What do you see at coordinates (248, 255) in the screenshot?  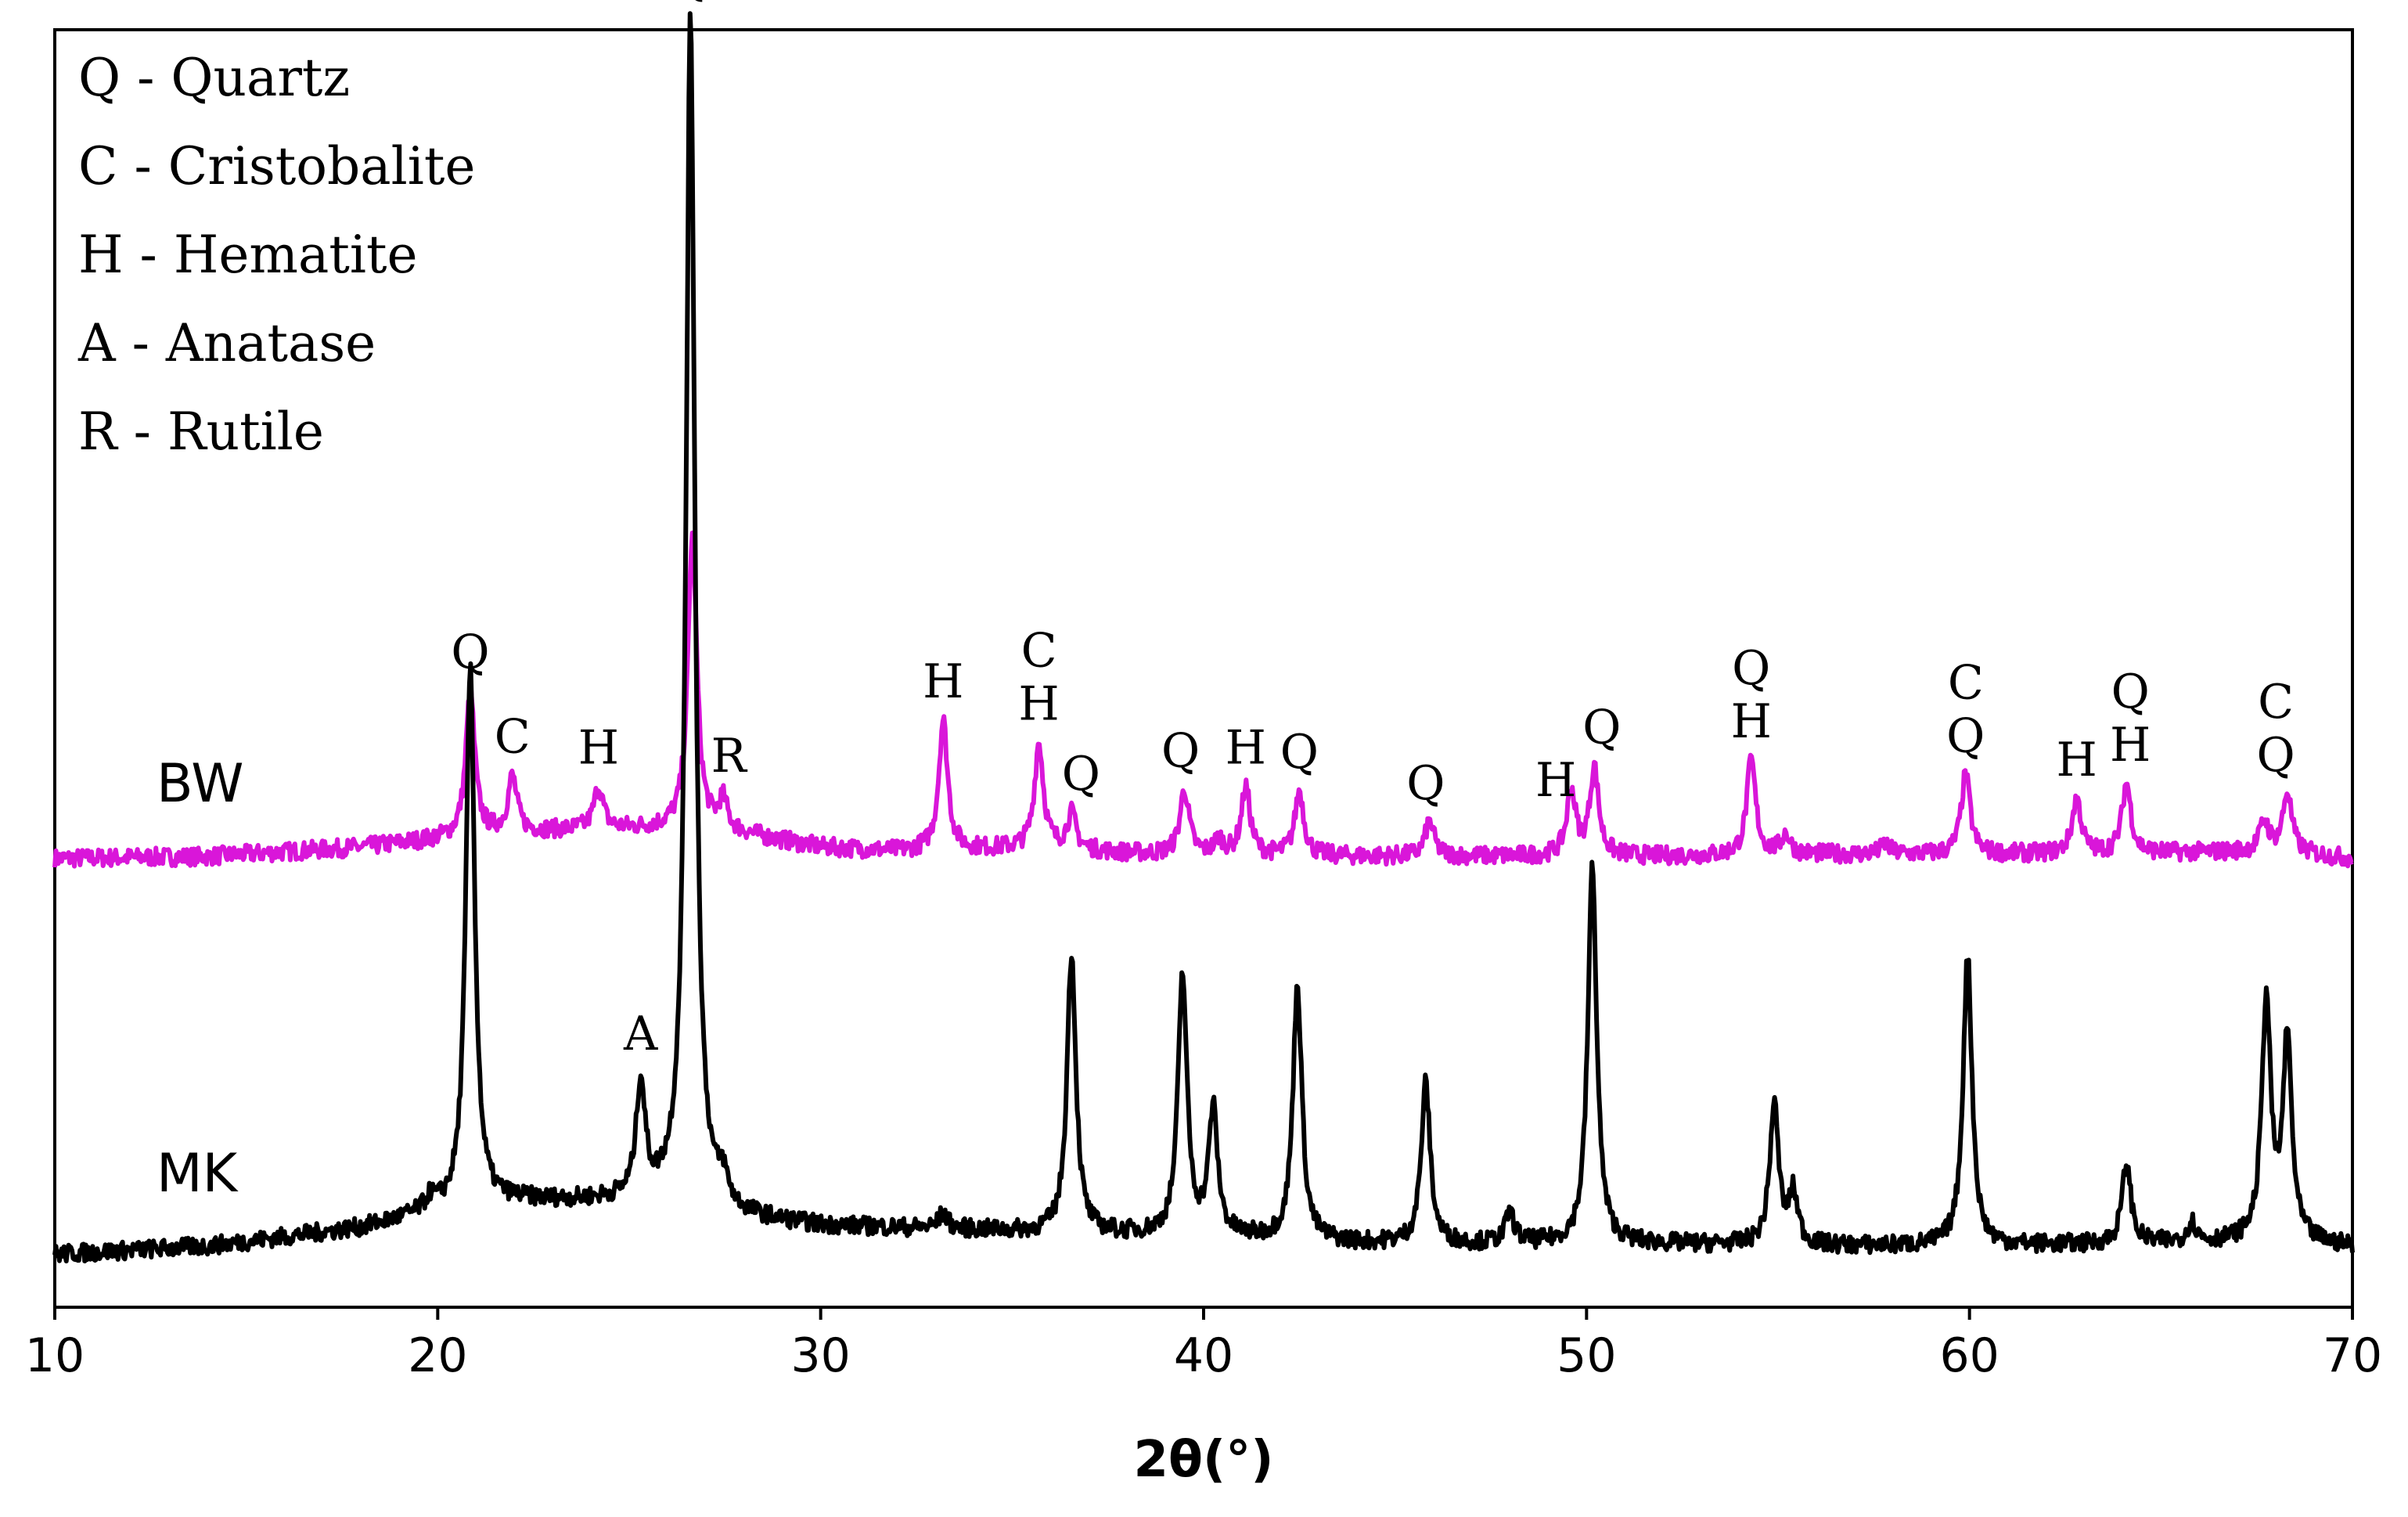 I see `legend-entry: H - Hematite` at bounding box center [248, 255].